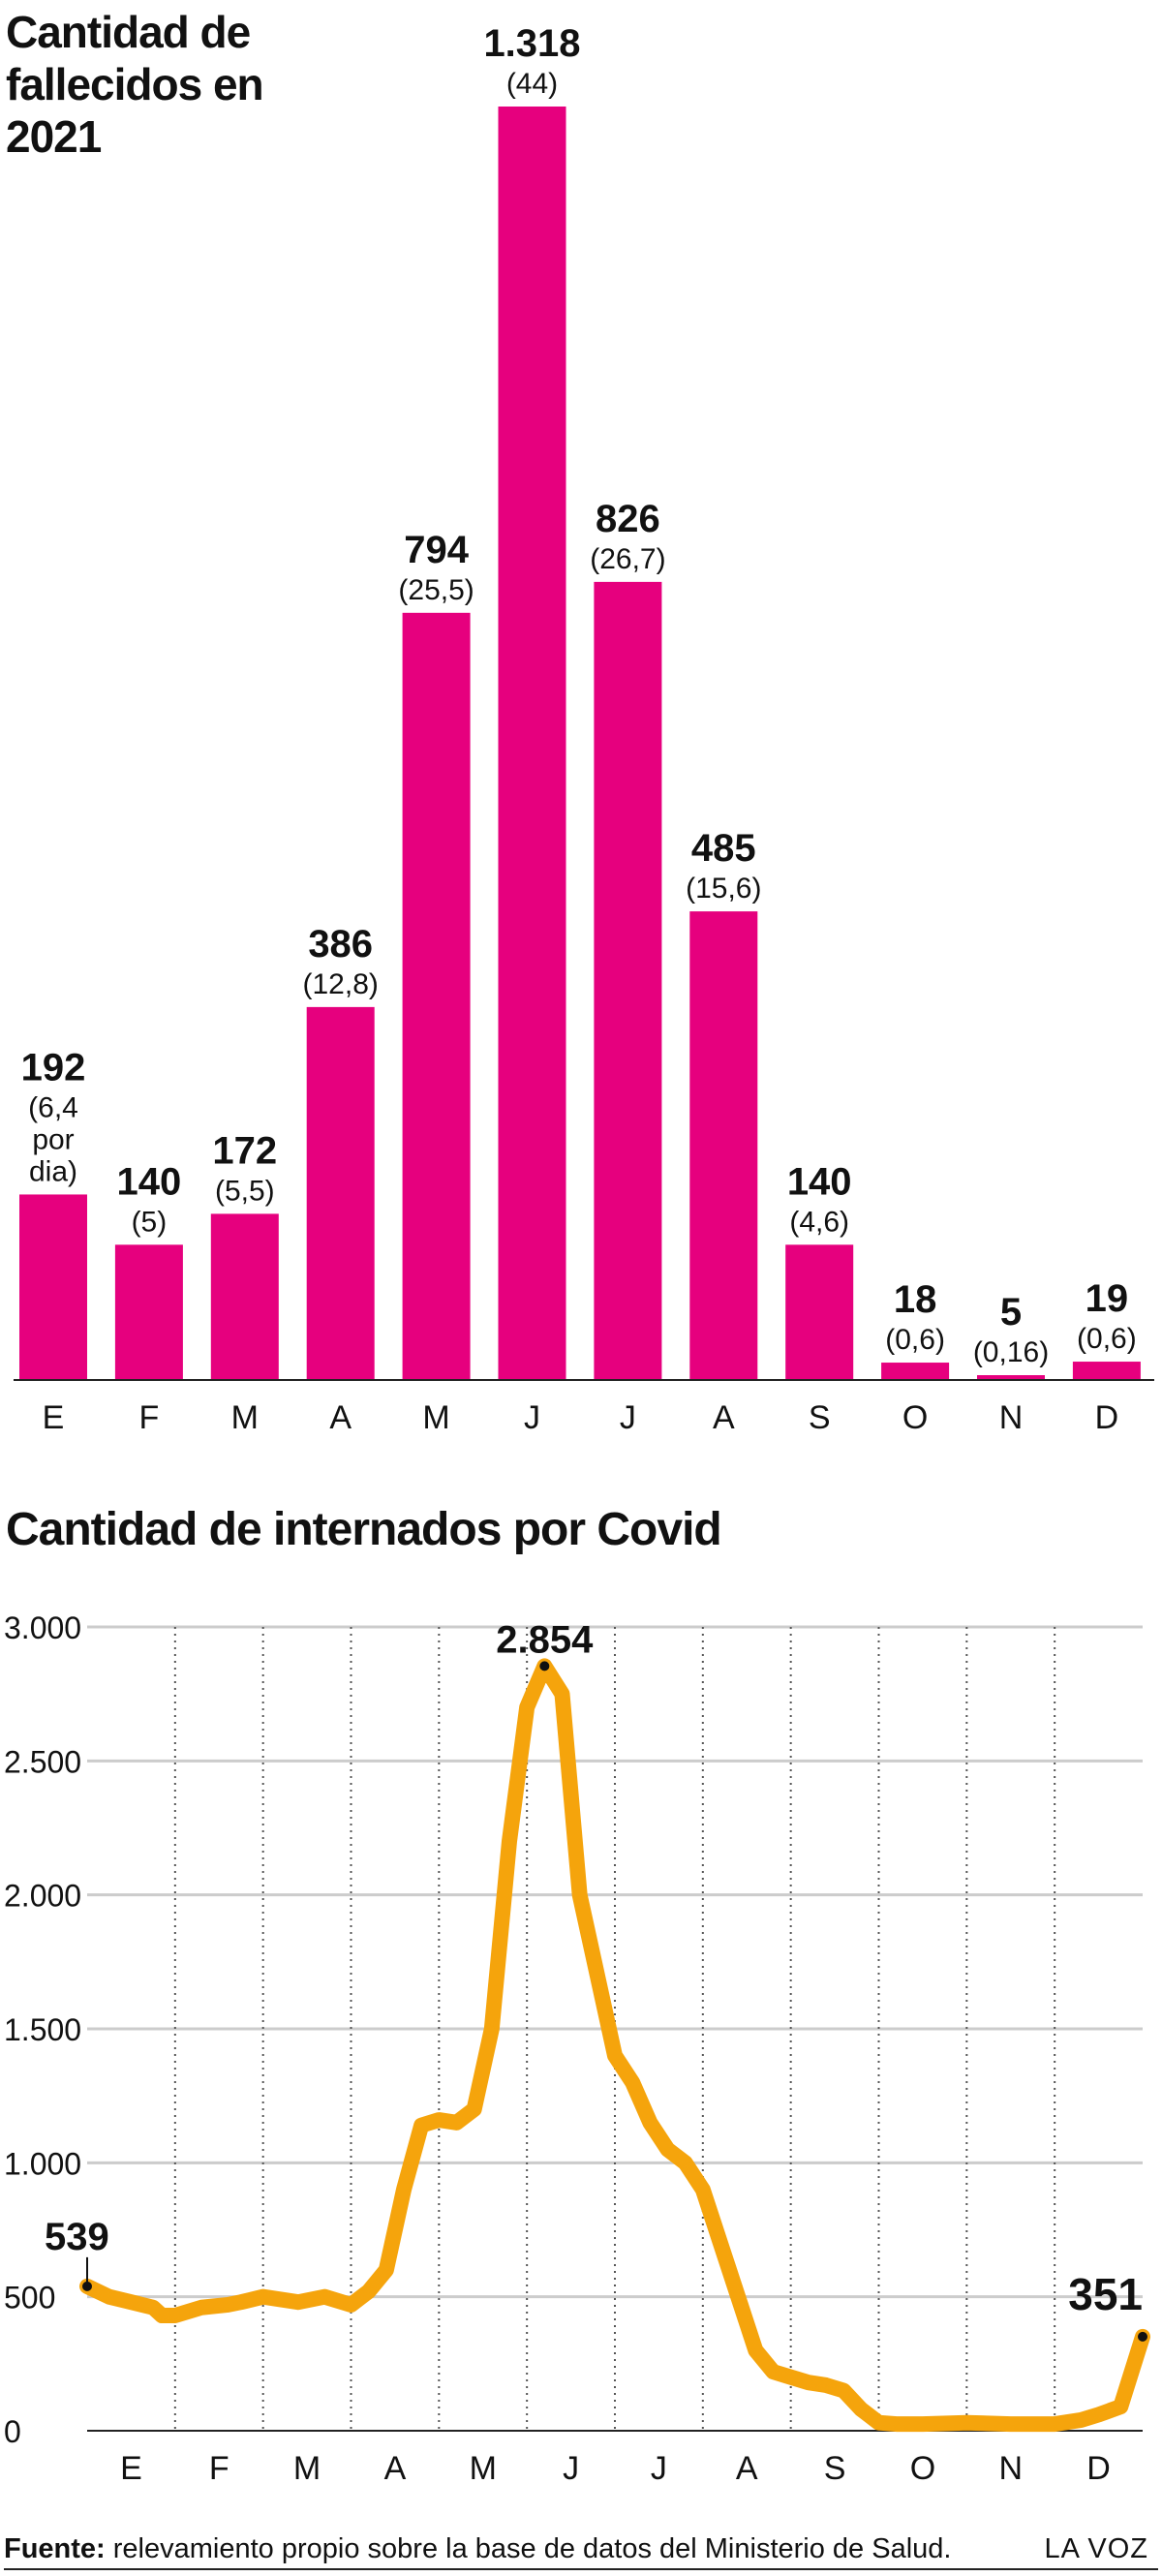 The image size is (1162, 2576). Describe the element at coordinates (245, 1191) in the screenshot. I see `bar-daily-label: (5,5)` at that location.